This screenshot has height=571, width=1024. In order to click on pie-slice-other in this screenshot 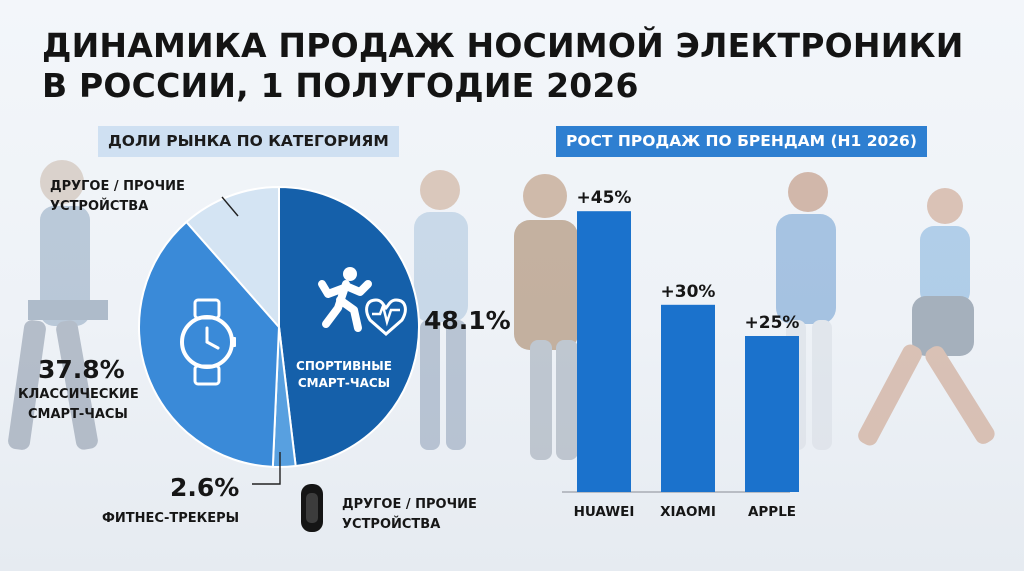, I will do `click(232, 257)`.